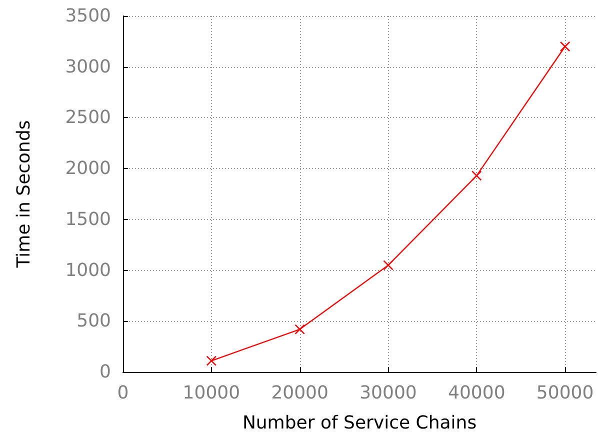 The height and width of the screenshot is (437, 598). What do you see at coordinates (477, 393) in the screenshot?
I see `x-tick-label: 40000` at bounding box center [477, 393].